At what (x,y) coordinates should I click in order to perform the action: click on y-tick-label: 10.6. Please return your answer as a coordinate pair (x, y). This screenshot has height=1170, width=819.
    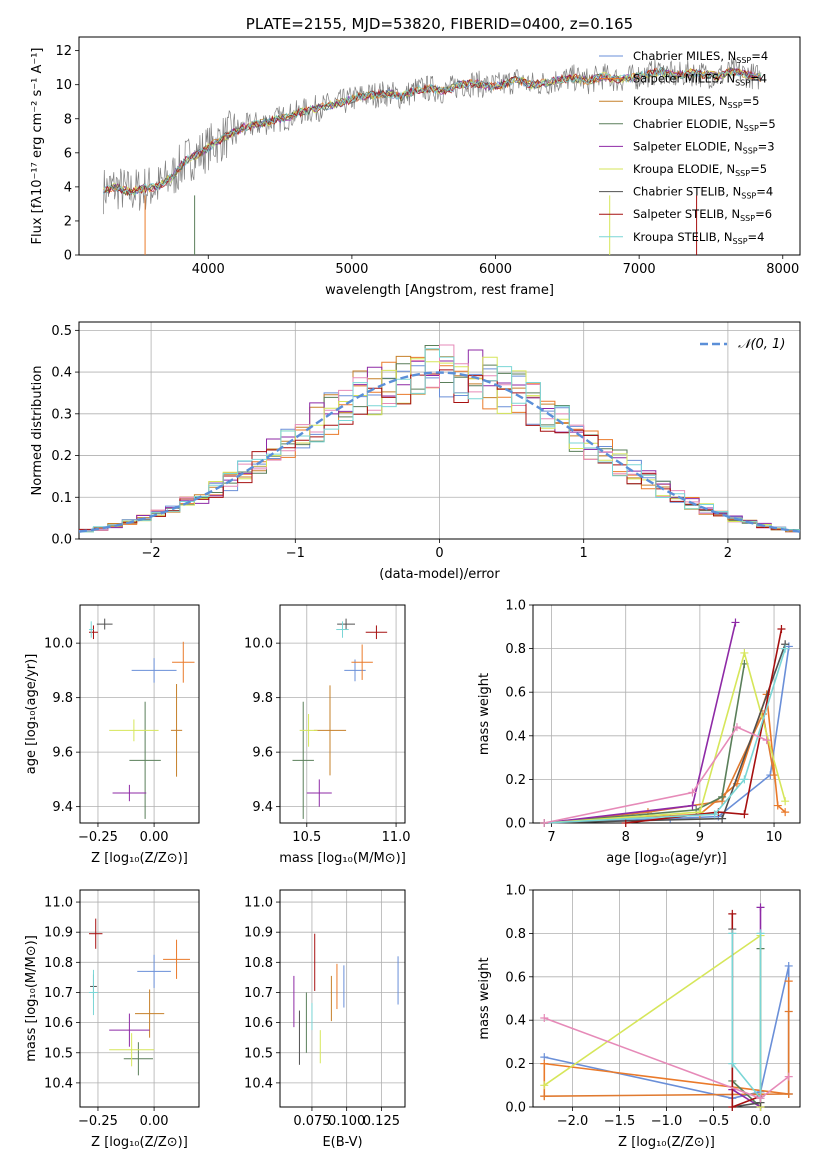
    Looking at the image, I should click on (58, 1023).